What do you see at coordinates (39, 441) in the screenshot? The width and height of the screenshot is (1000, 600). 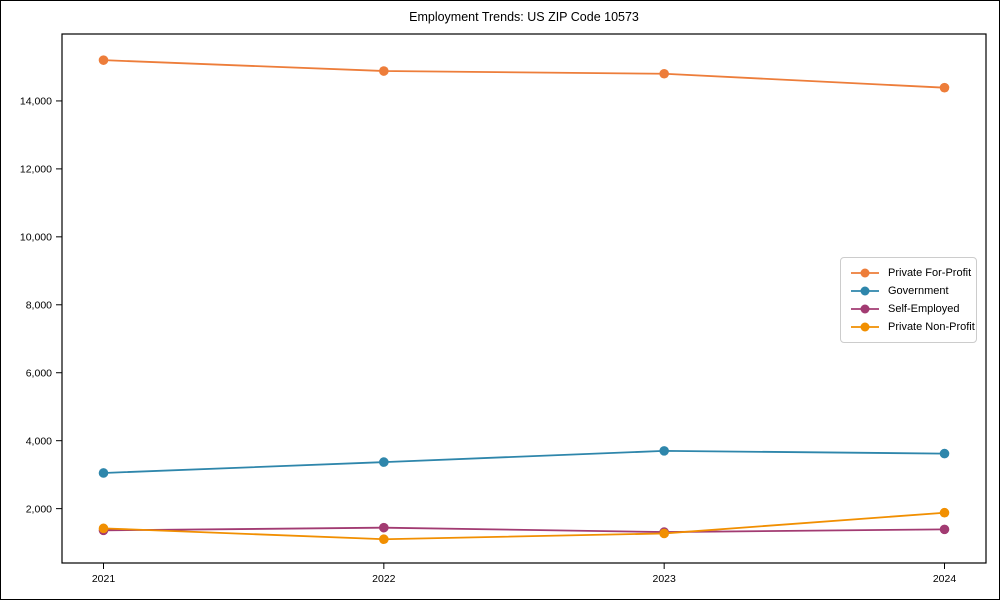 I see `y-tick-label: 4,000` at bounding box center [39, 441].